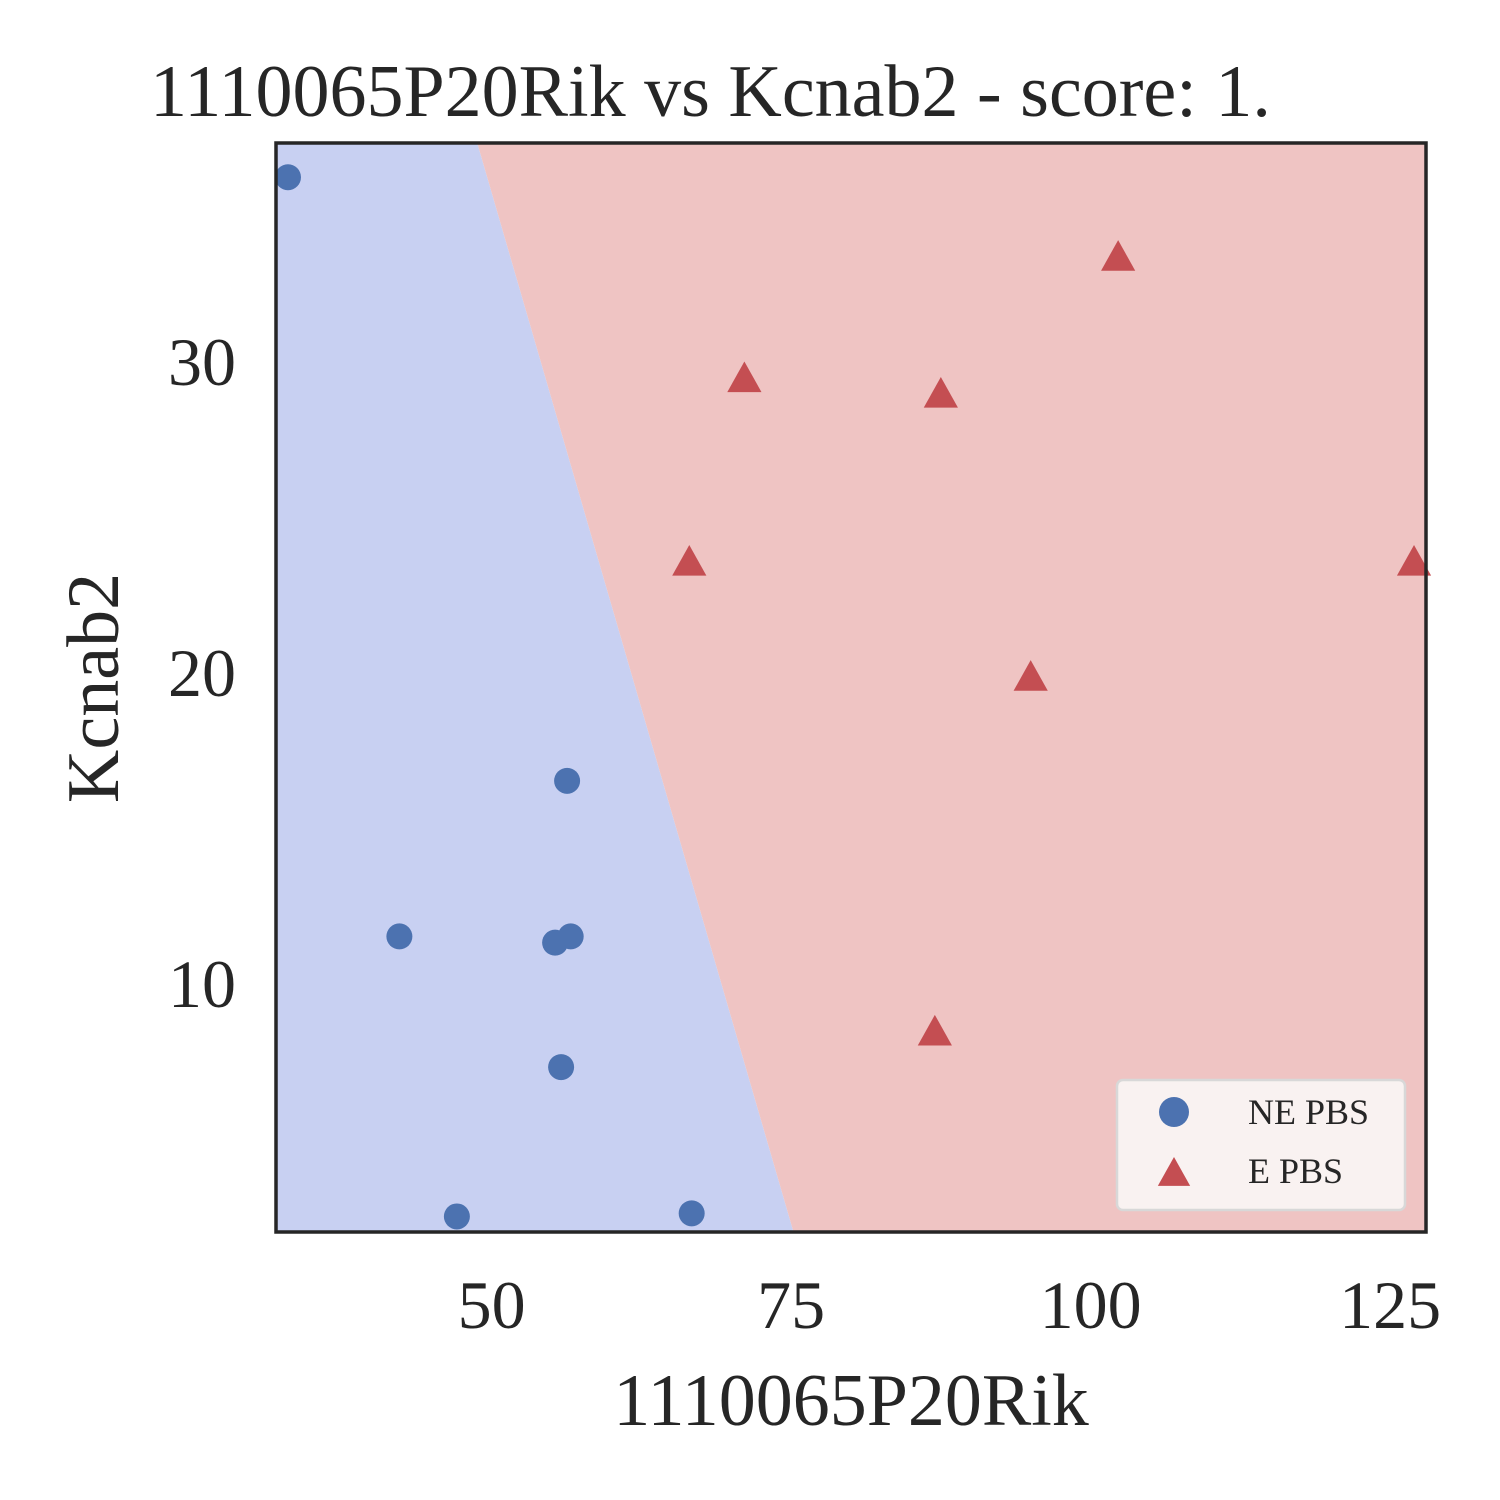  Describe the element at coordinates (1091, 1305) in the screenshot. I see `x-tick-label-100: 100` at that location.